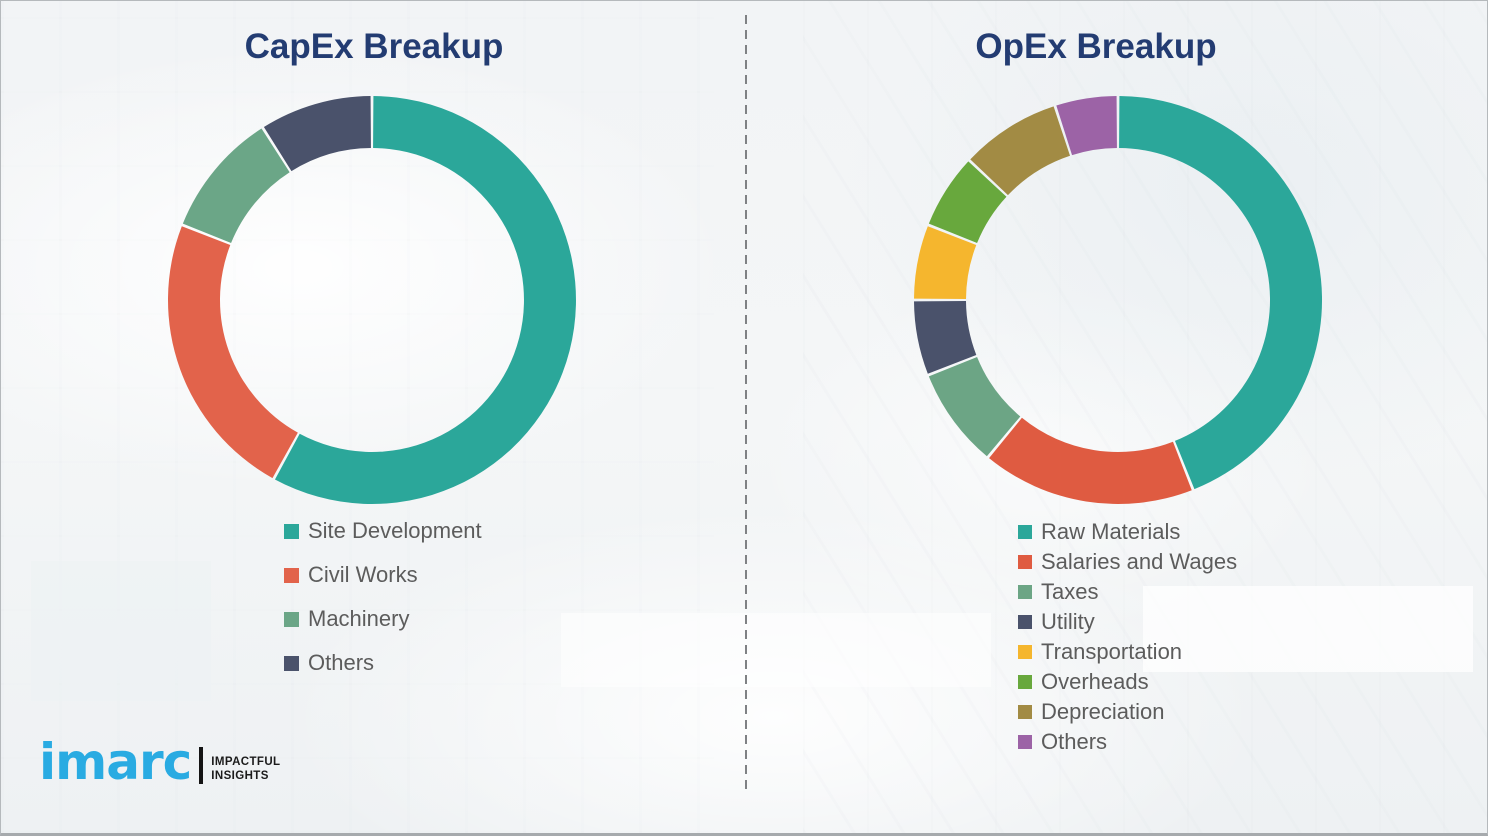 The width and height of the screenshot is (1488, 836). I want to click on legend-item-salaries-and-wages: Salaries and Wages, so click(1127, 562).